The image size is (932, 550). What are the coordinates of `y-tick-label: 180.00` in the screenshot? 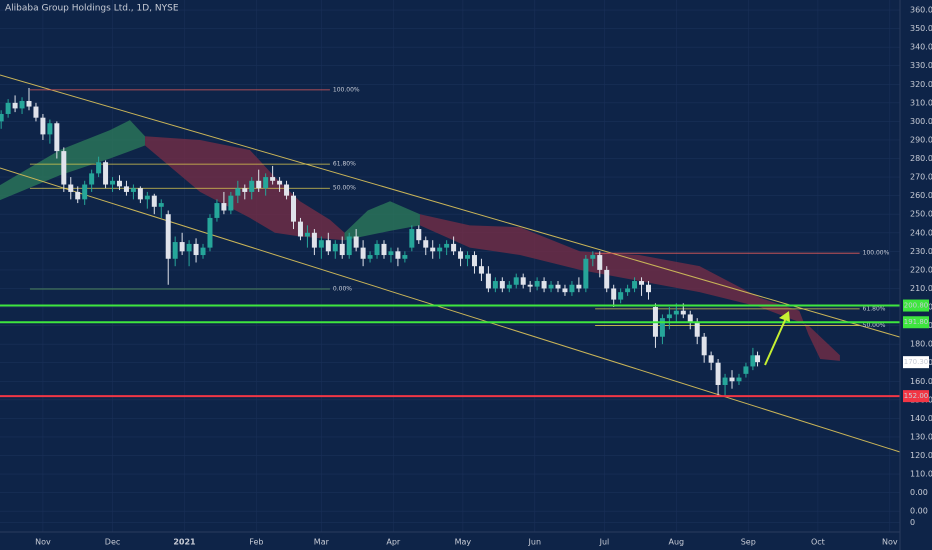 It's located at (921, 344).